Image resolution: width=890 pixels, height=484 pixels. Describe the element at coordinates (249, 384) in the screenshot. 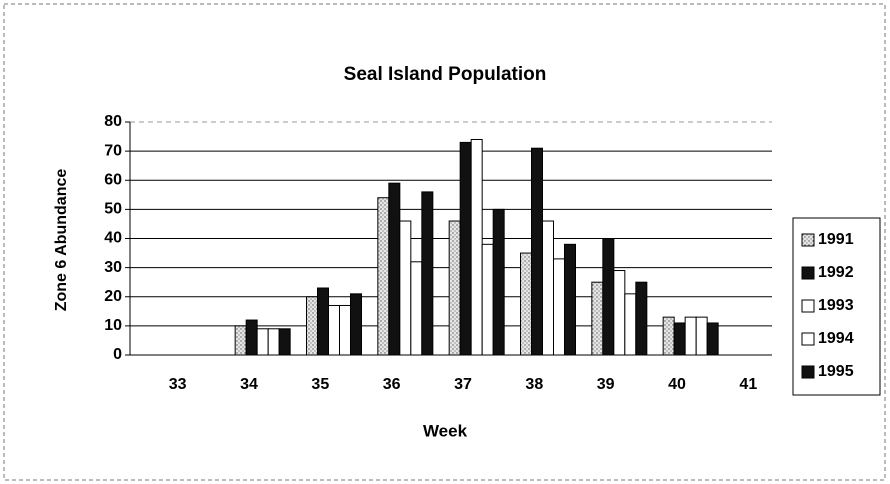

I see `x-tick-label: 34` at that location.